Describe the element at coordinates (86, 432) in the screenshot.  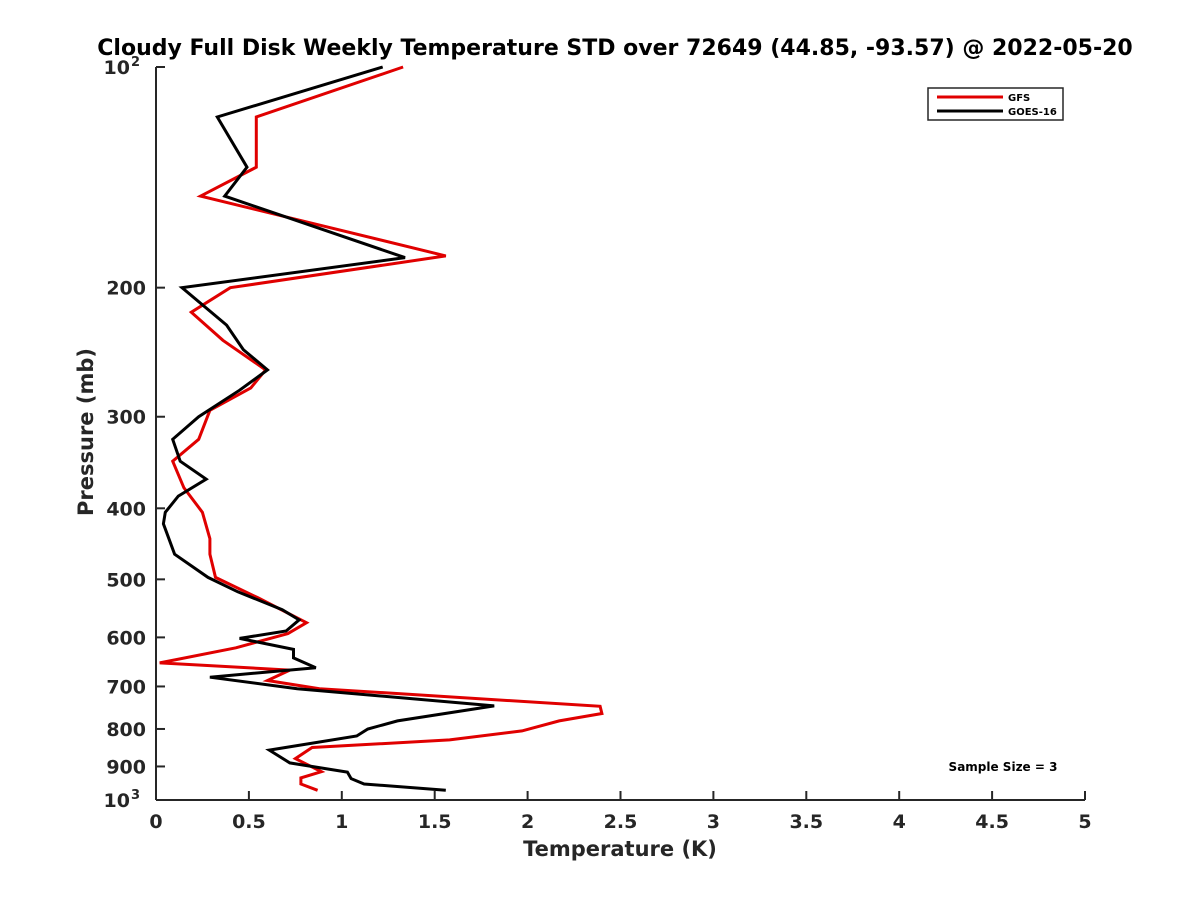
I see `y-axis-label: Pressure (mb)` at that location.